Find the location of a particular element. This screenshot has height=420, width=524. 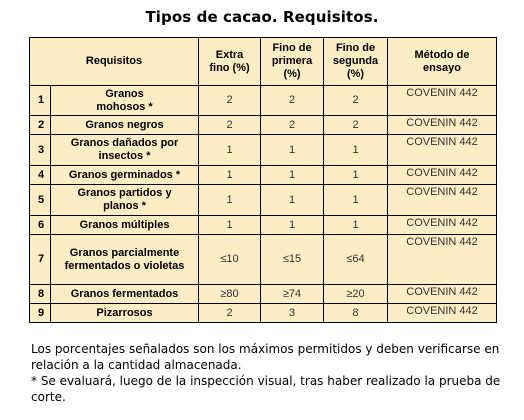

requirement-name: Granos negros is located at coordinates (124, 125).